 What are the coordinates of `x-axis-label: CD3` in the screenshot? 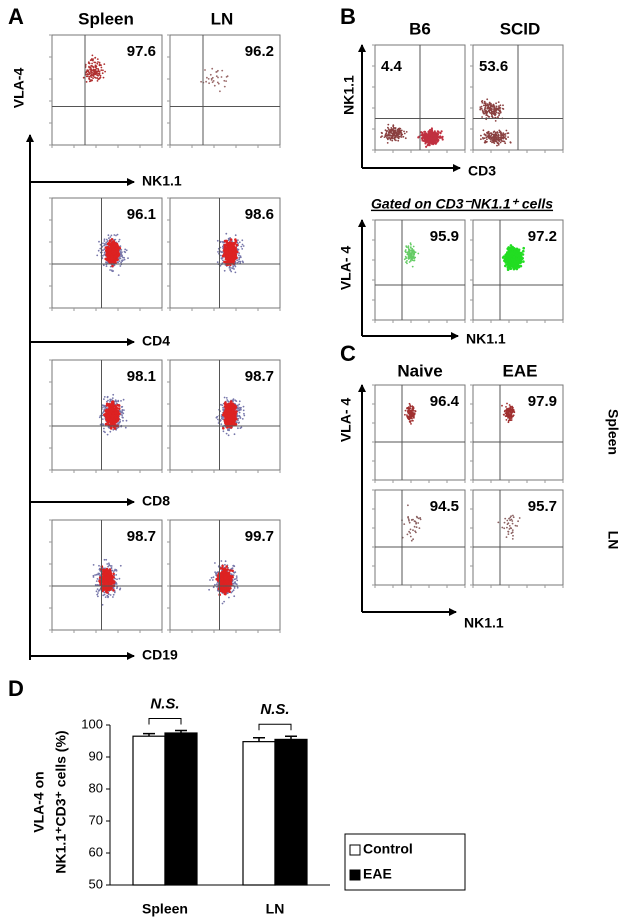 It's located at (482, 171).